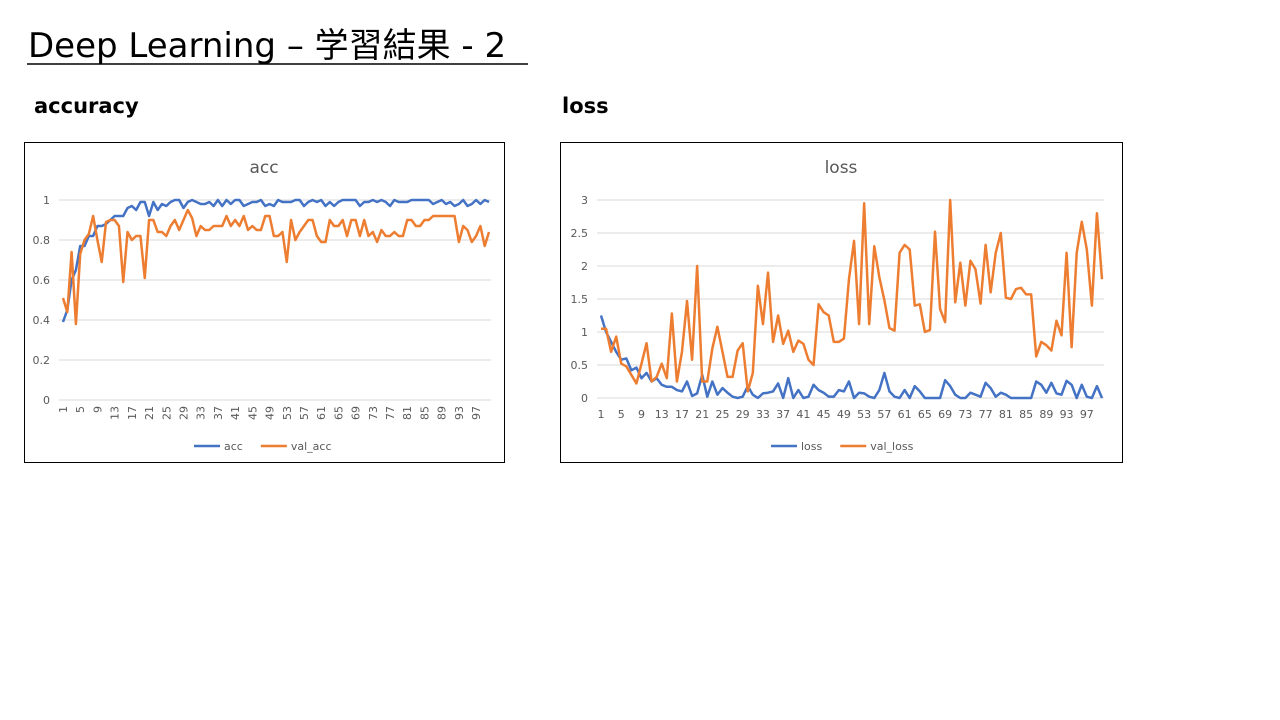 The width and height of the screenshot is (1280, 720). I want to click on y-tick-label: 3, so click(584, 200).